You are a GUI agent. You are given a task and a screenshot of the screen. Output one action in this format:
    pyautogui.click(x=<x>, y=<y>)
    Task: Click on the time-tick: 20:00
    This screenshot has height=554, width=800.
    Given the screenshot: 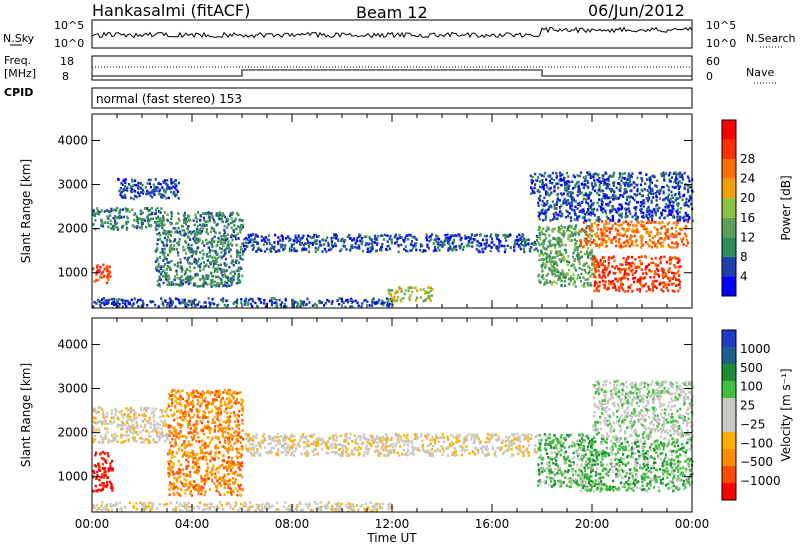 What is the action you would take?
    pyautogui.click(x=592, y=524)
    